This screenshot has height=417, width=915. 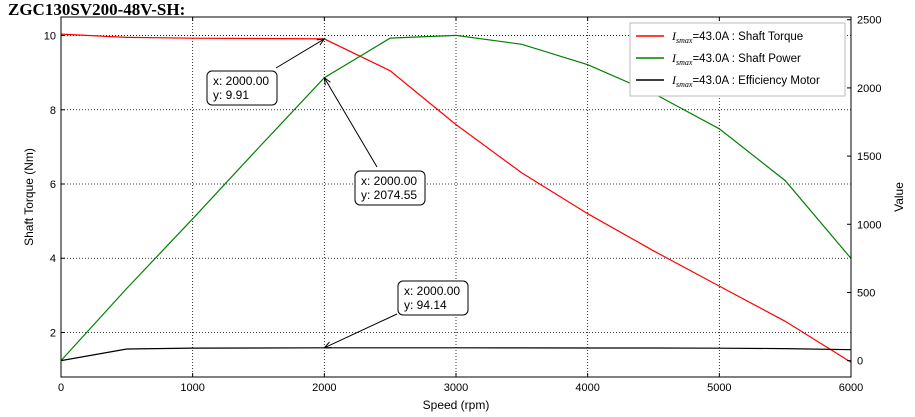 What do you see at coordinates (53, 185) in the screenshot?
I see `y-left-tick-label: 6` at bounding box center [53, 185].